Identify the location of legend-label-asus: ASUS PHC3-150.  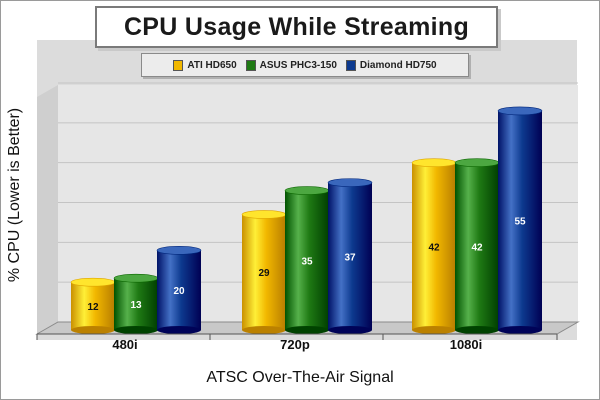
(298, 65).